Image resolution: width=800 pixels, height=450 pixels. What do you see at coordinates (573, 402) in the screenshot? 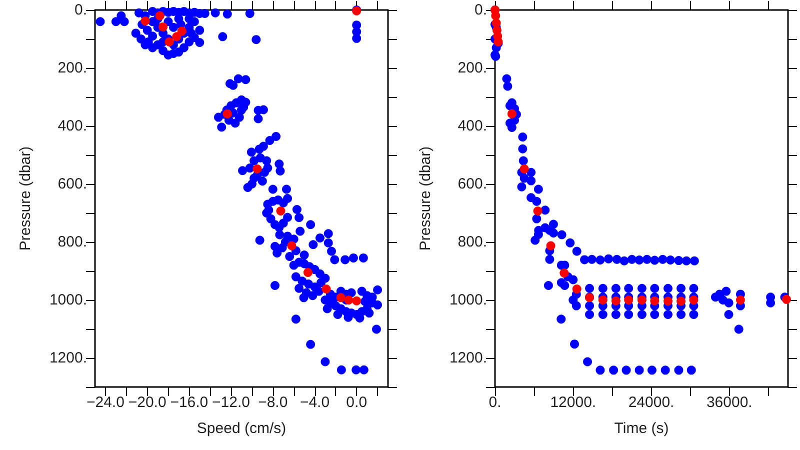
I see `x-tick-label: 12000.` at bounding box center [573, 402].